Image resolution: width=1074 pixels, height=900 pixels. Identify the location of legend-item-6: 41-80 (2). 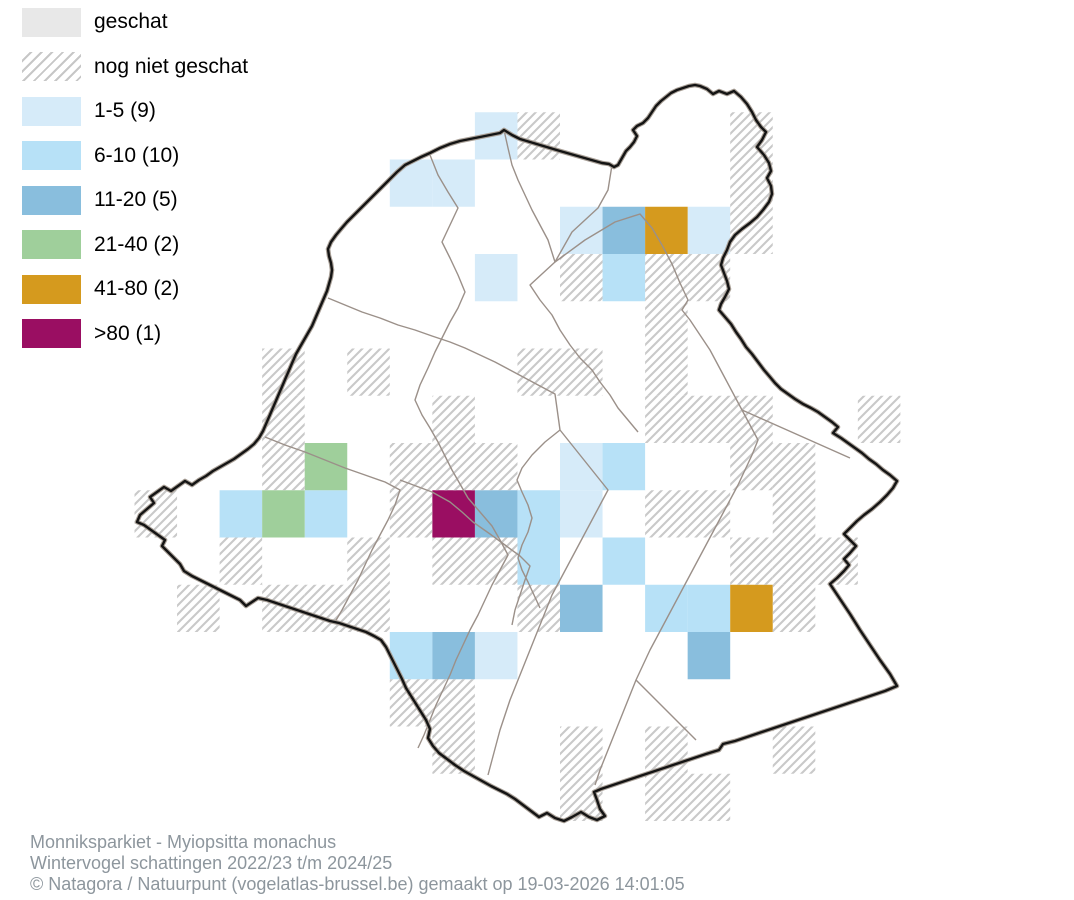
(135, 289).